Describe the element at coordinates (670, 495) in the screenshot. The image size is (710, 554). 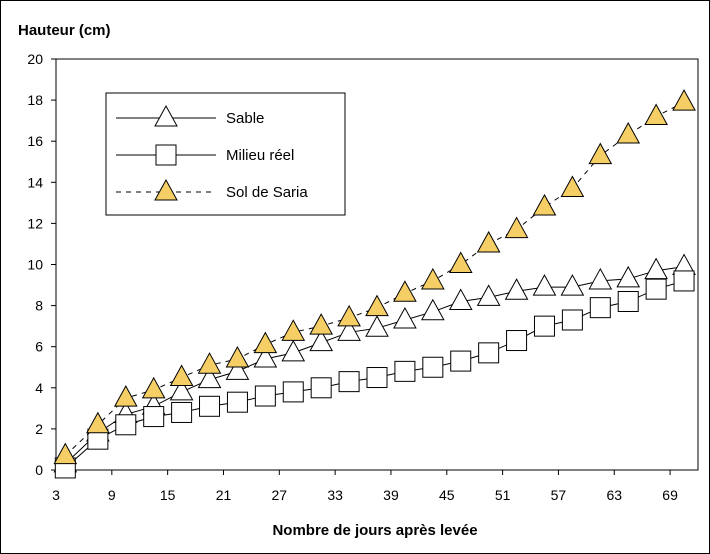
I see `x-tick-label: 69` at that location.